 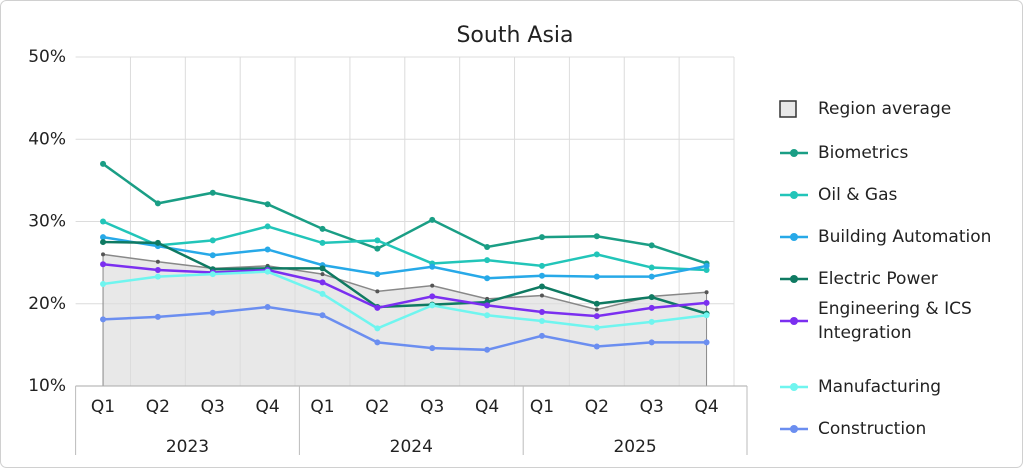 What do you see at coordinates (865, 333) in the screenshot?
I see `legend-label-line: Integration` at bounding box center [865, 333].